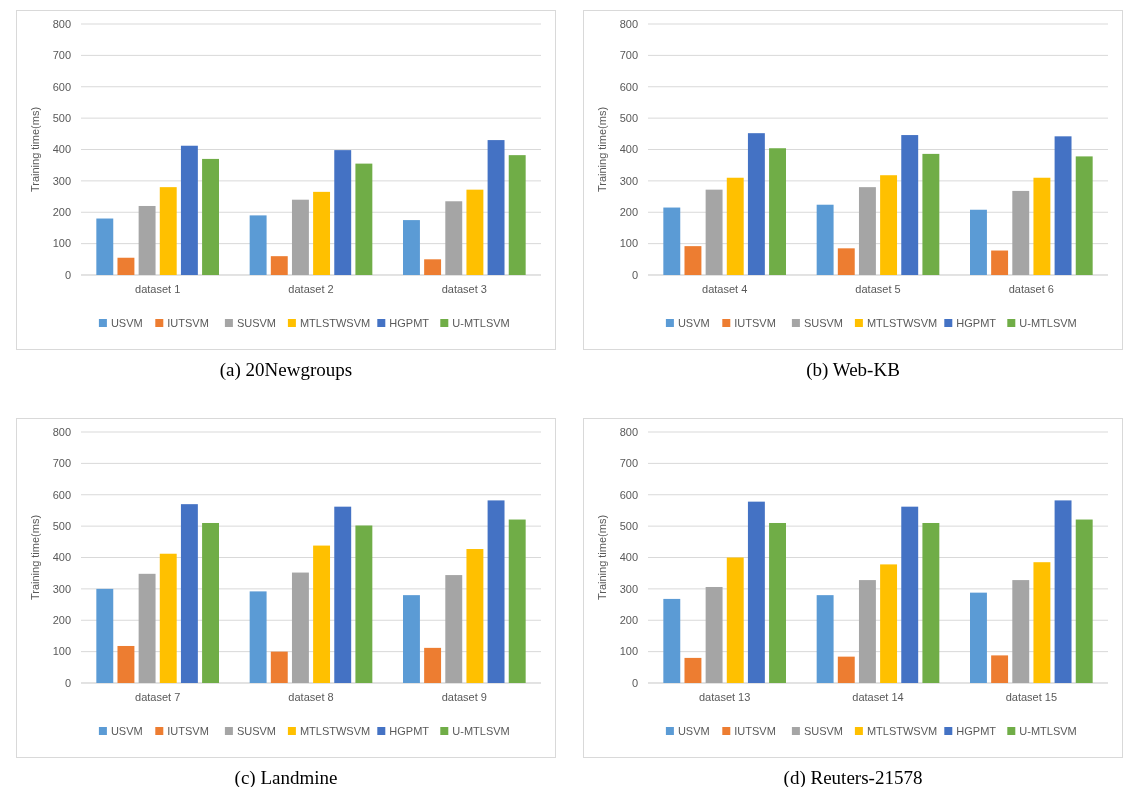 The width and height of the screenshot is (1136, 787). Describe the element at coordinates (724, 697) in the screenshot. I see `x-tick-label: dataset 13` at that location.